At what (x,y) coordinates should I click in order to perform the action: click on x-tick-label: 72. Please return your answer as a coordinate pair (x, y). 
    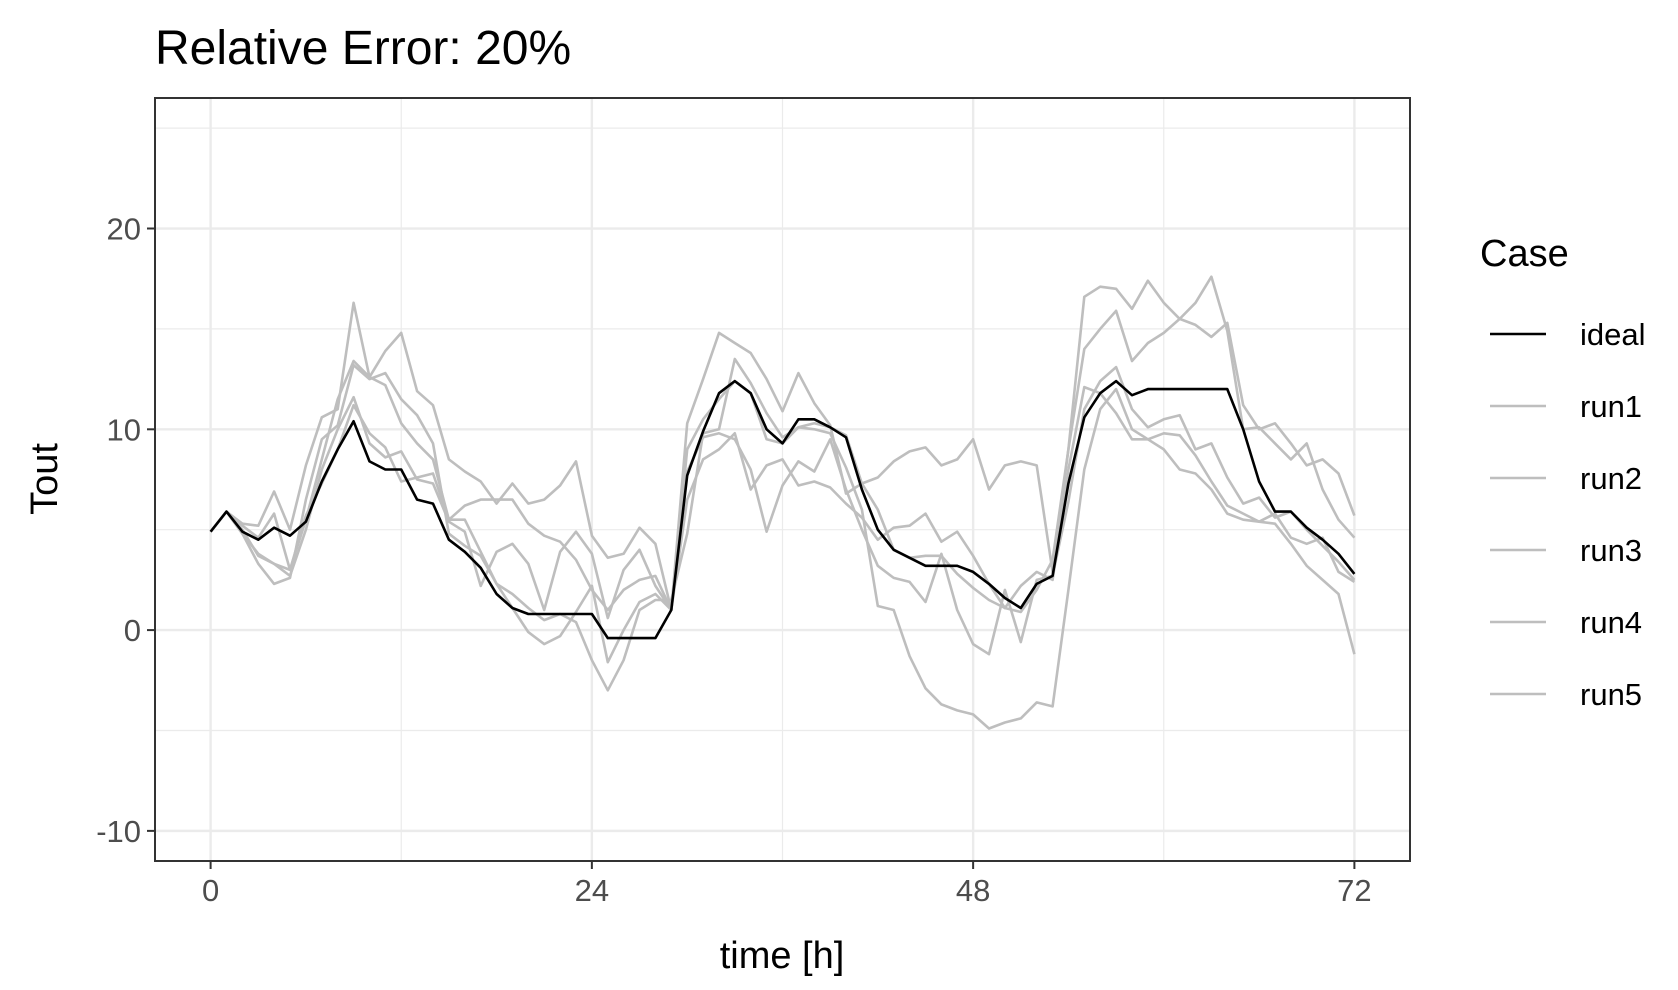
    Looking at the image, I should click on (1354, 890).